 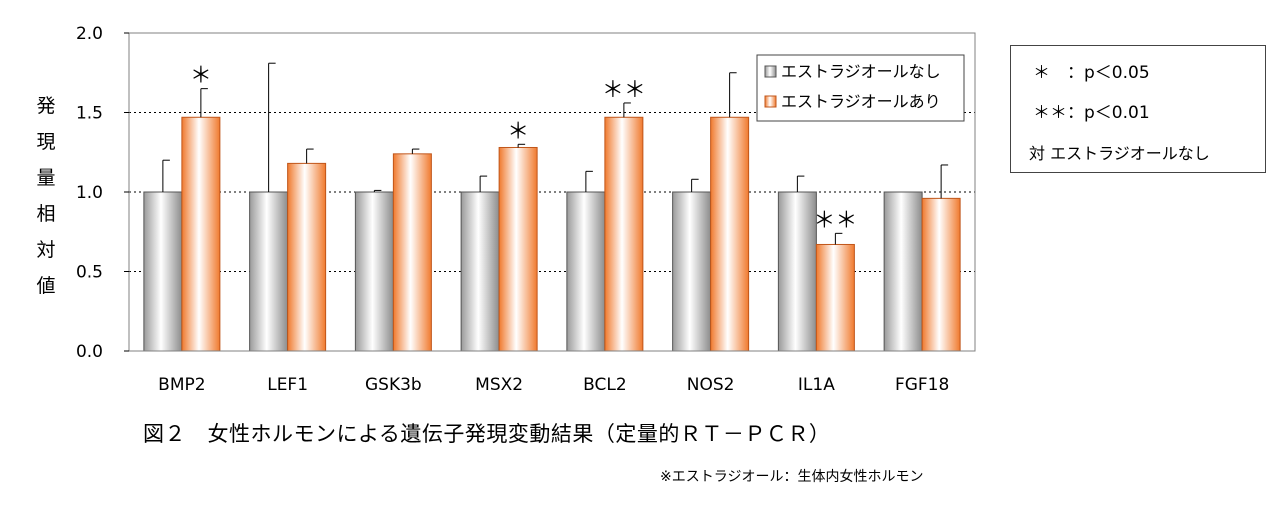 What do you see at coordinates (861, 101) in the screenshot?
I see `legend-label-1: エストラジオールあり` at bounding box center [861, 101].